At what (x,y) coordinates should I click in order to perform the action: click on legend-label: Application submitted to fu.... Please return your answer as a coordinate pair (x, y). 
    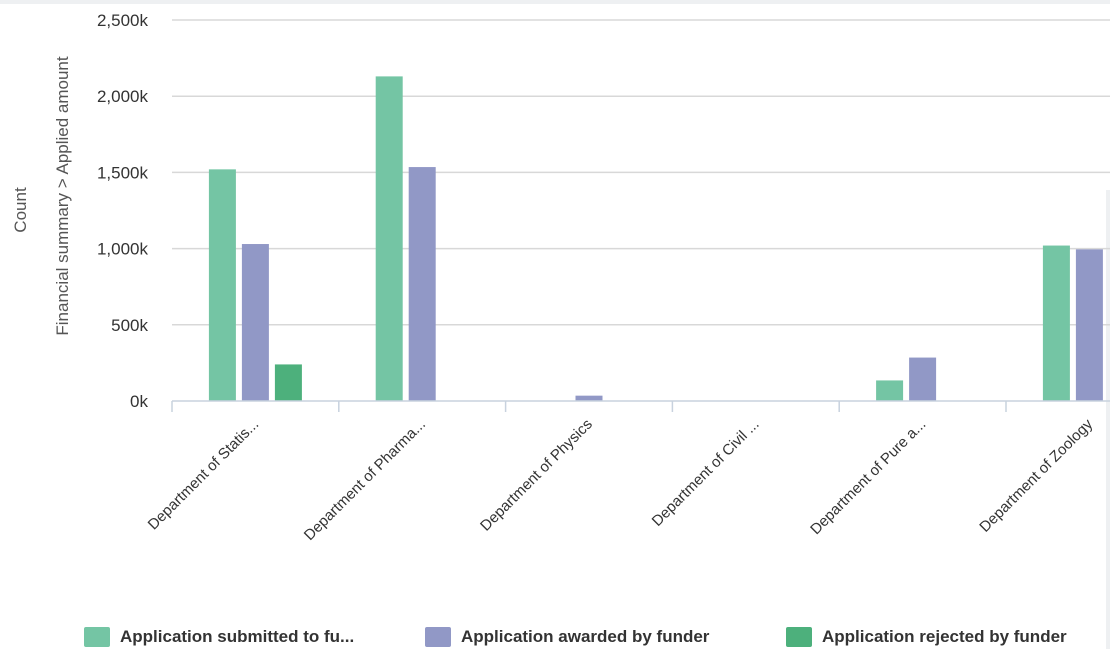
    Looking at the image, I should click on (237, 636).